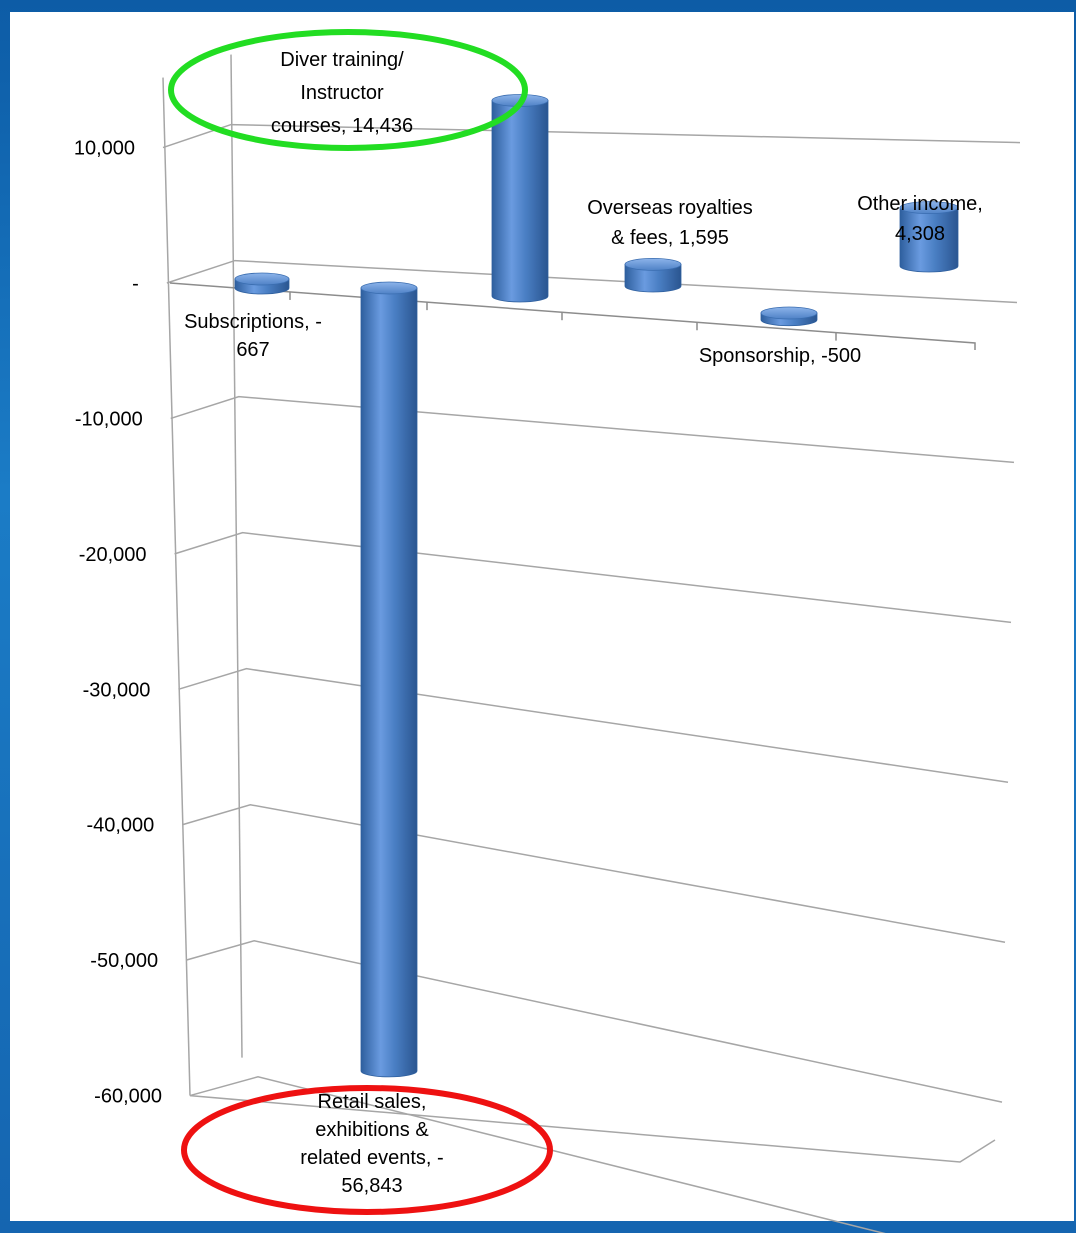 This screenshot has width=1076, height=1233. I want to click on data-label-line: Subscriptions, -, so click(253, 322).